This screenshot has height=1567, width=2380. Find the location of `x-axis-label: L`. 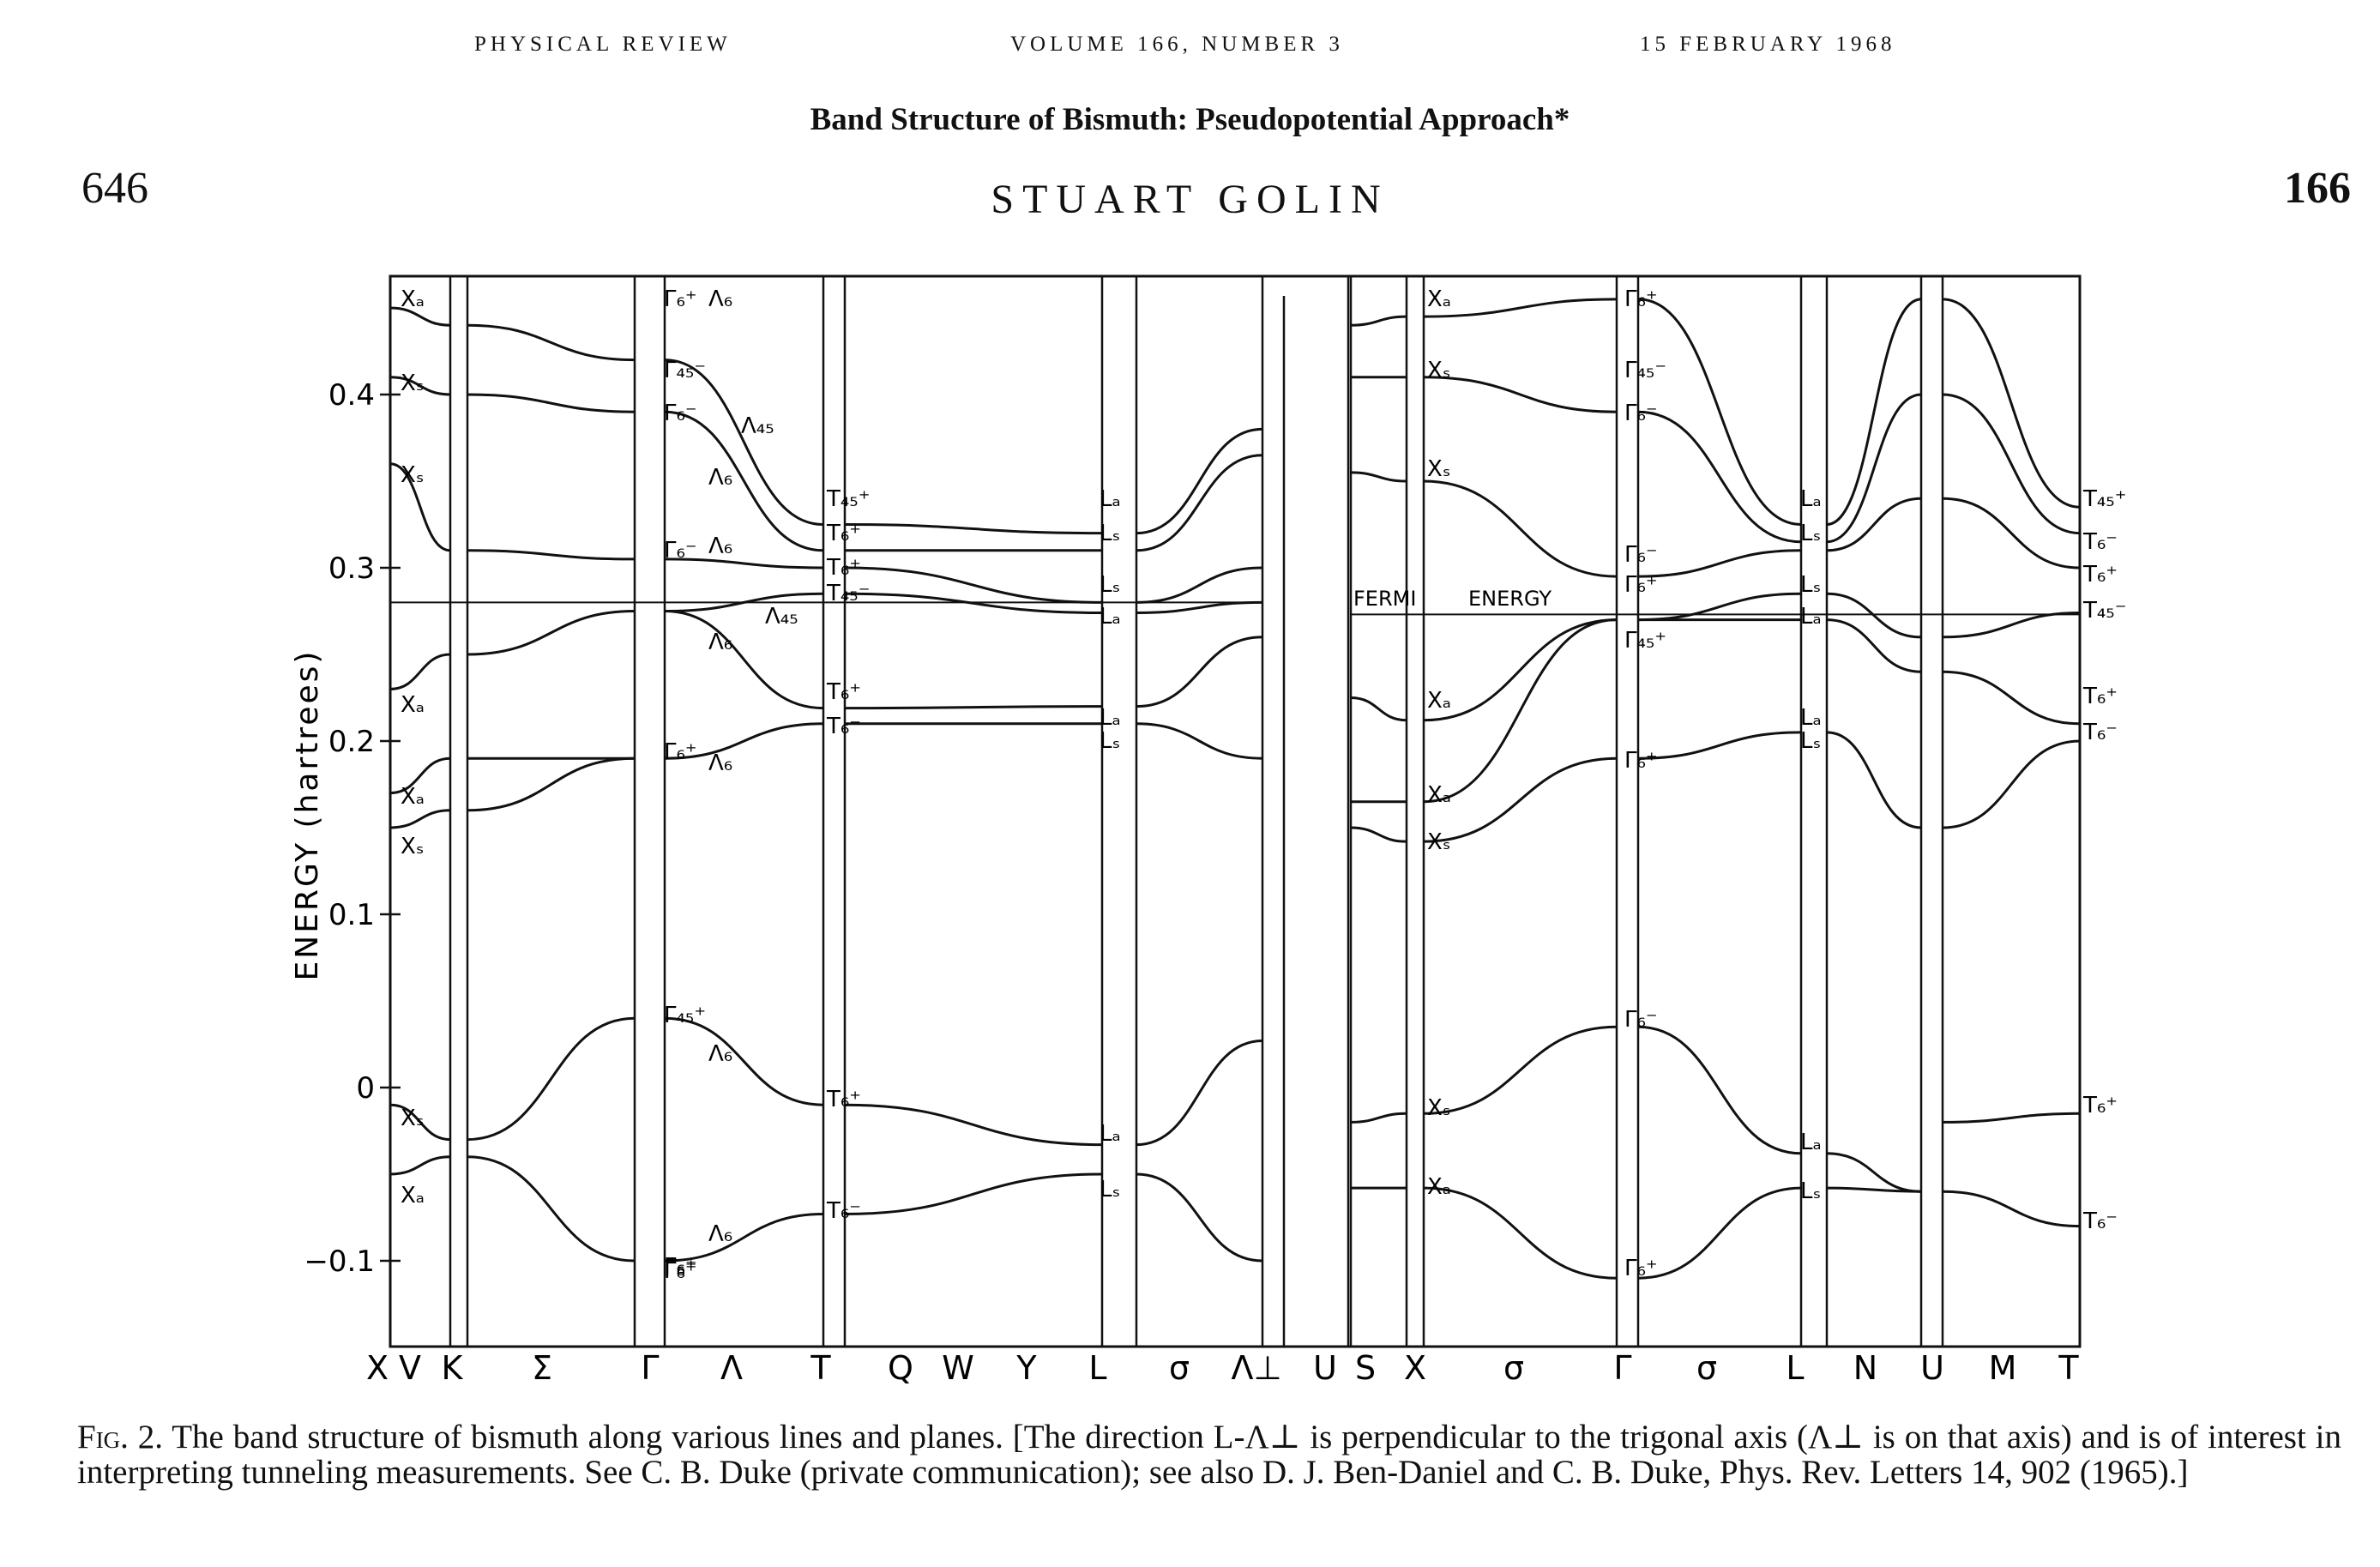

x-axis-label: L is located at coordinates (1795, 1368).